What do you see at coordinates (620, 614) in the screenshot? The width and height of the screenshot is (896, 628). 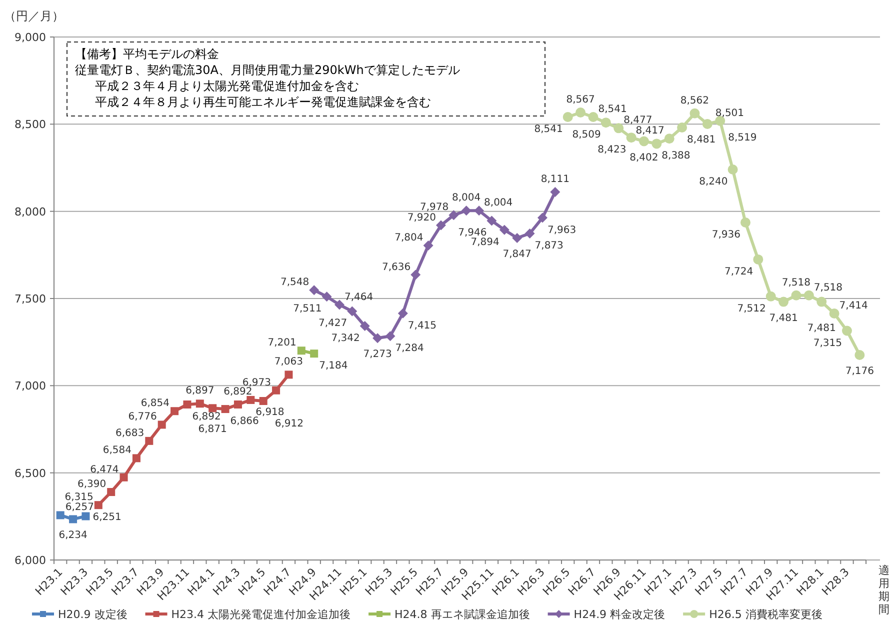 I see `legend-label: H24.9 料金改定後` at bounding box center [620, 614].